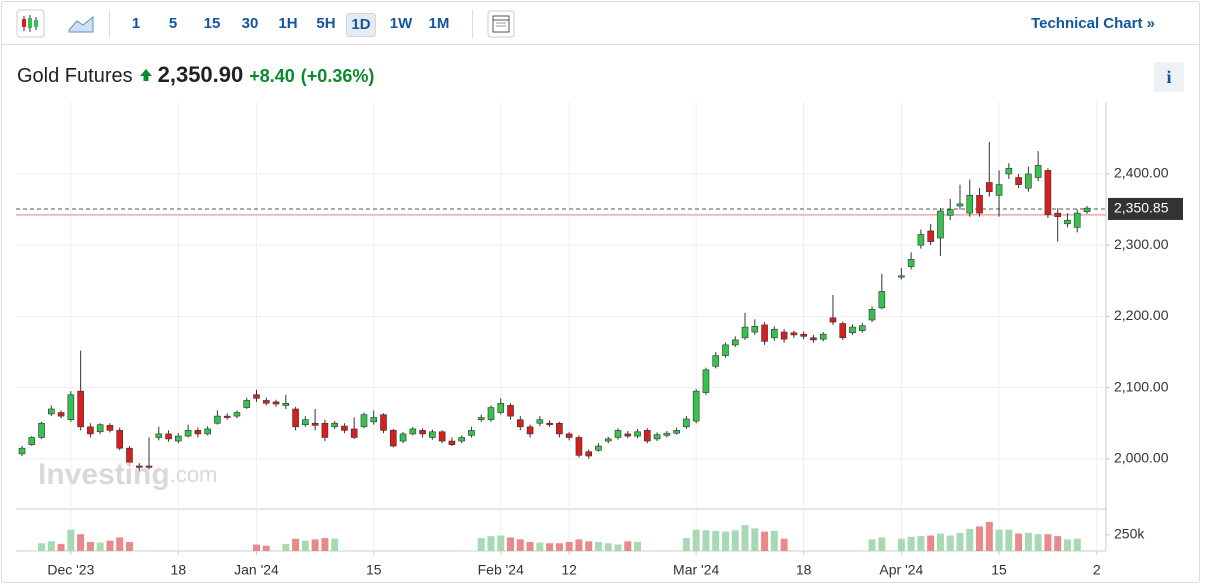 The image size is (1205, 583). Describe the element at coordinates (288, 23) in the screenshot. I see `interval-button: 1H` at that location.